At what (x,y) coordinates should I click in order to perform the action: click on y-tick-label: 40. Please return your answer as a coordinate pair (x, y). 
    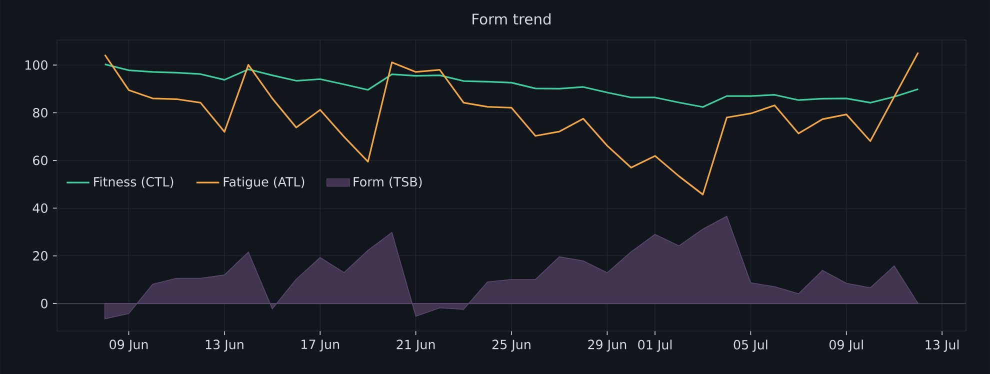
    Looking at the image, I should click on (40, 208).